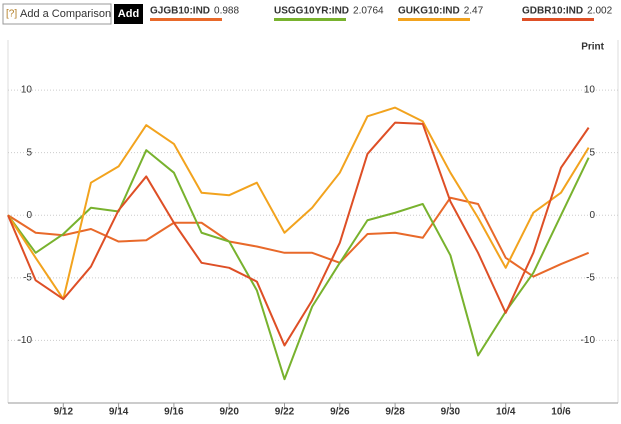 The height and width of the screenshot is (424, 621). Describe the element at coordinates (226, 11) in the screenshot. I see `legend-value: 0.988` at that location.